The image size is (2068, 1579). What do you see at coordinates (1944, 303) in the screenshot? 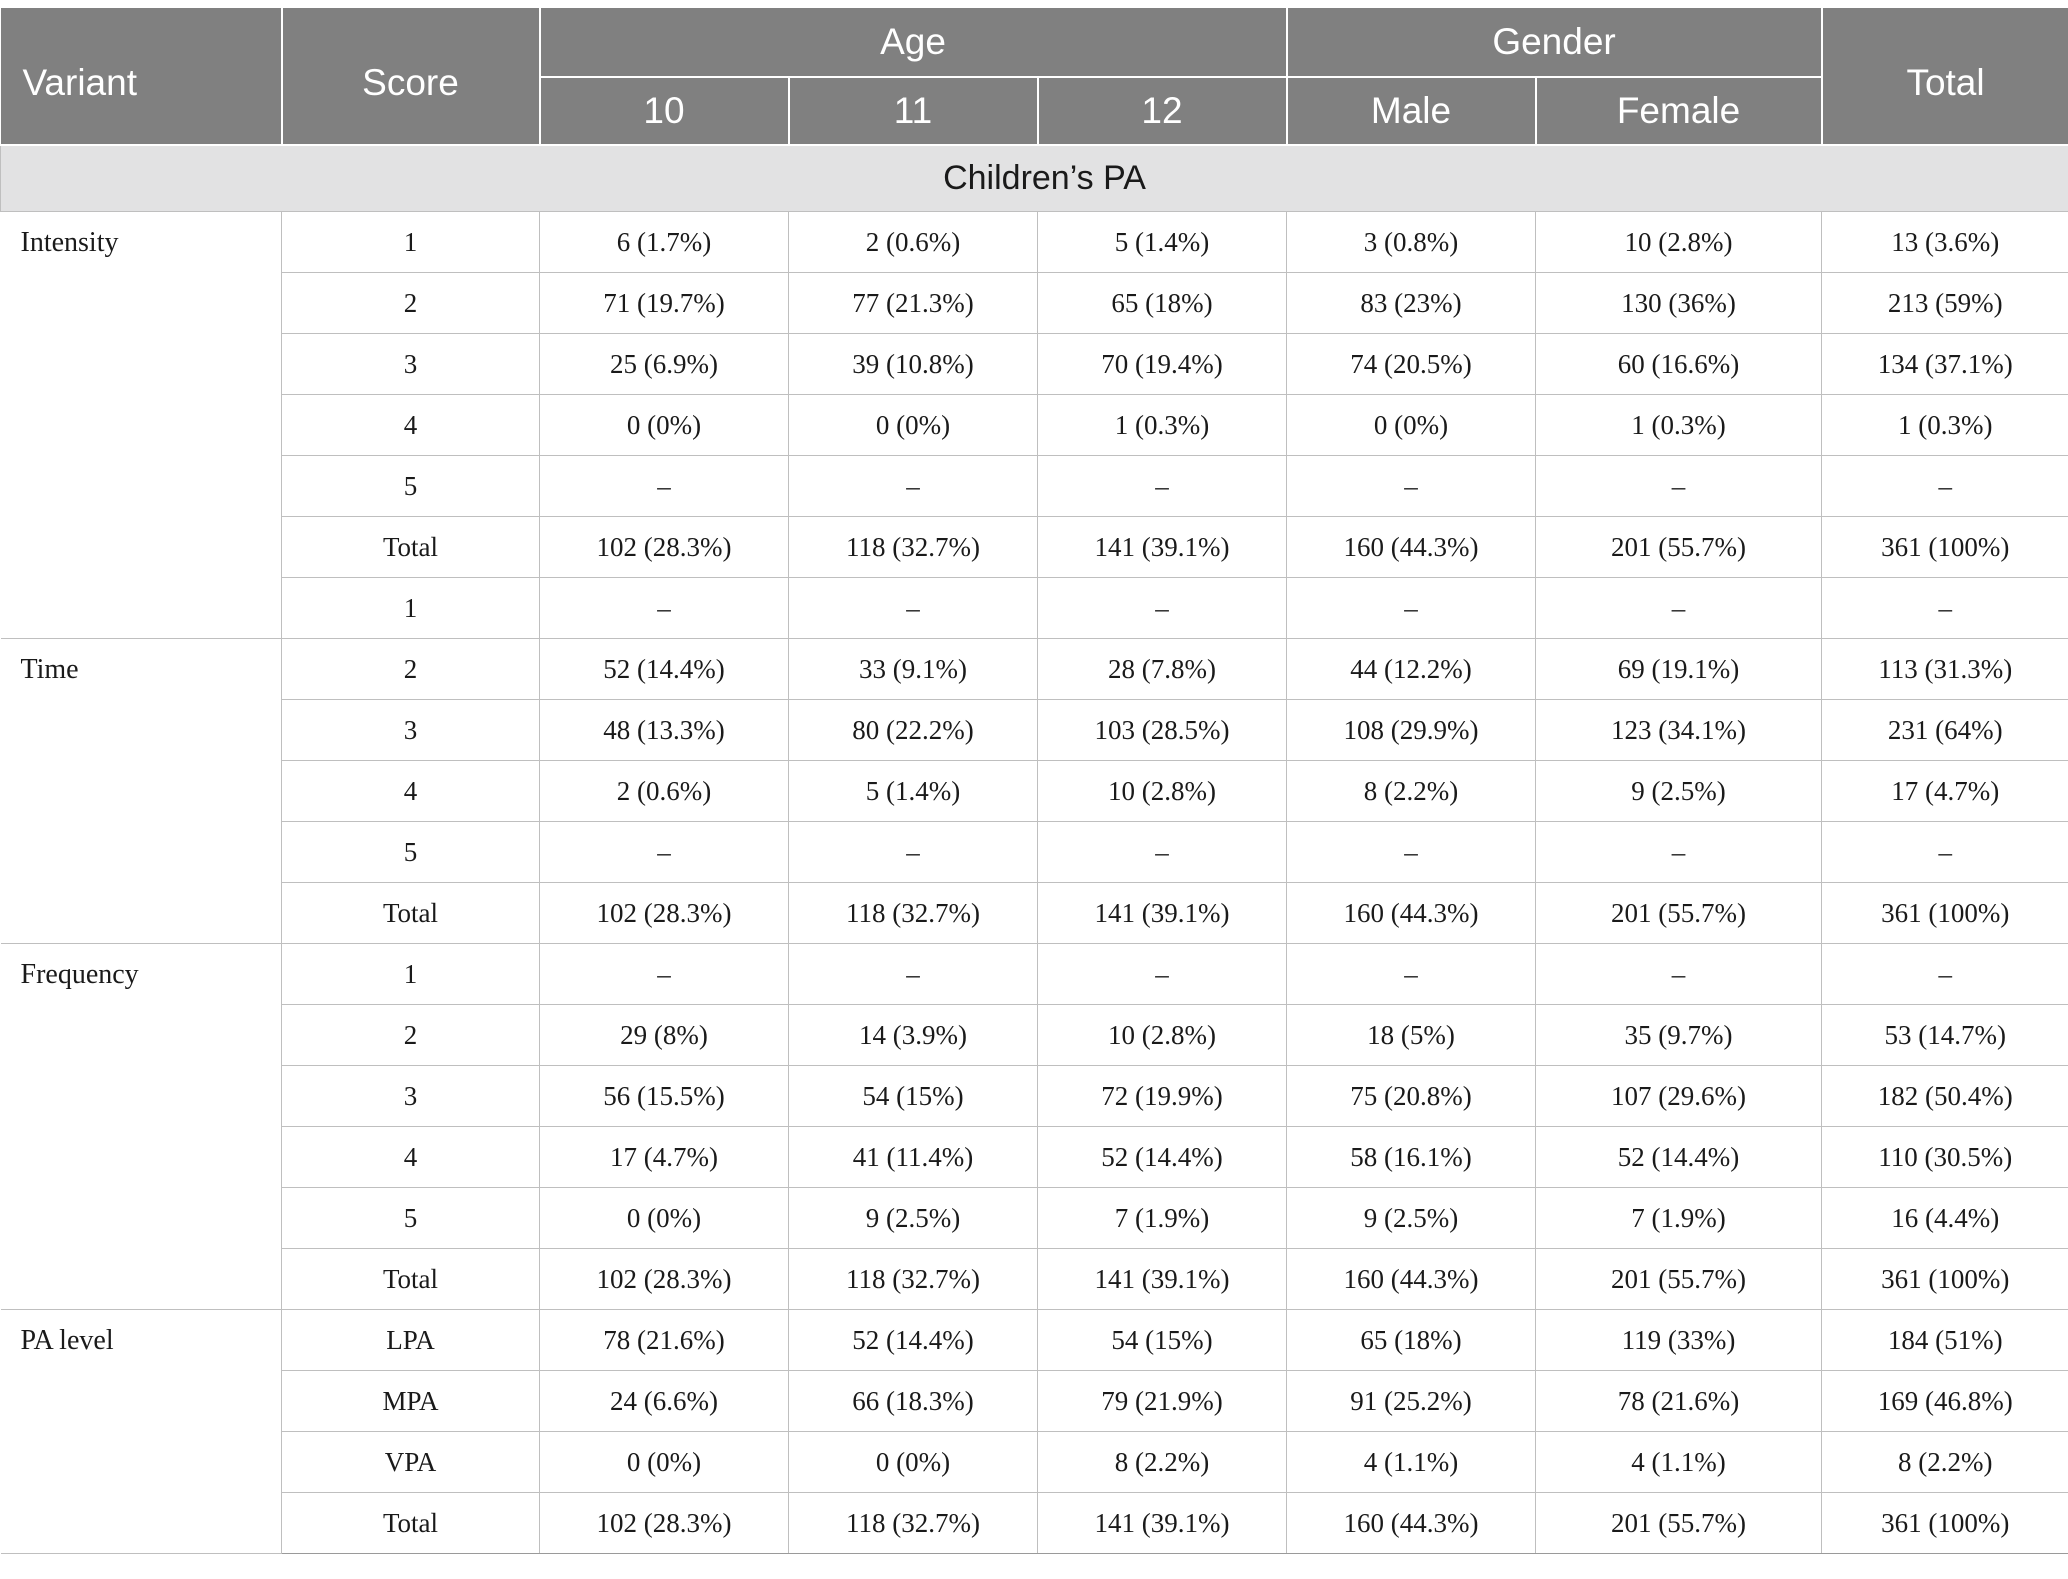
I see `total-cell: 213 (59%)` at bounding box center [1944, 303].